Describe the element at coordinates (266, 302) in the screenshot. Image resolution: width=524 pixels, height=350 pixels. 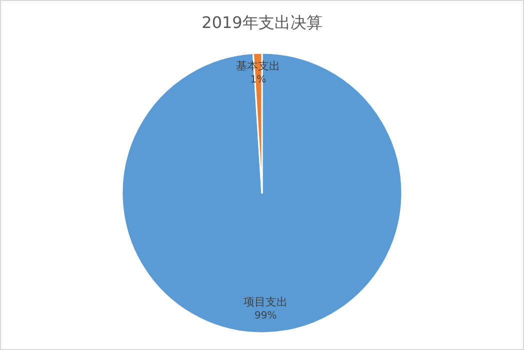
I see `slice-label: 项目支出` at that location.